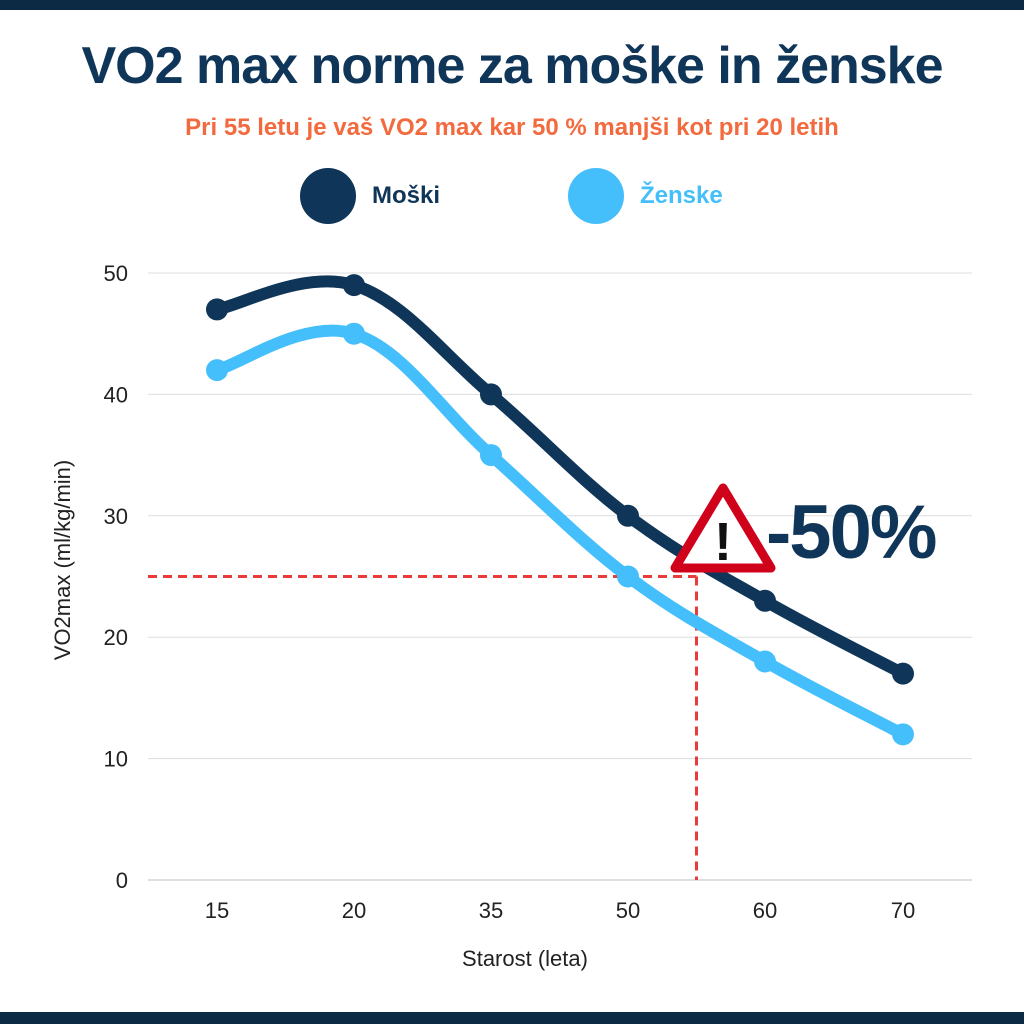 Image resolution: width=1024 pixels, height=1024 pixels. Describe the element at coordinates (370, 196) in the screenshot. I see `legend-item-men: Moški` at that location.